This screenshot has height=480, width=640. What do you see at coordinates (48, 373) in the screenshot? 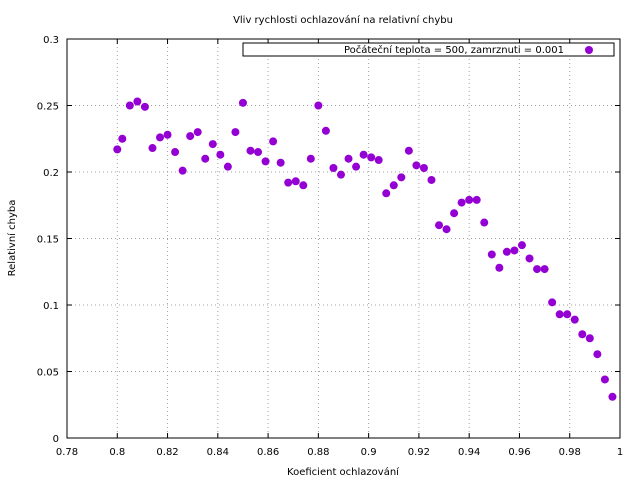
I see `y-tick-label: 0.05` at bounding box center [48, 373].